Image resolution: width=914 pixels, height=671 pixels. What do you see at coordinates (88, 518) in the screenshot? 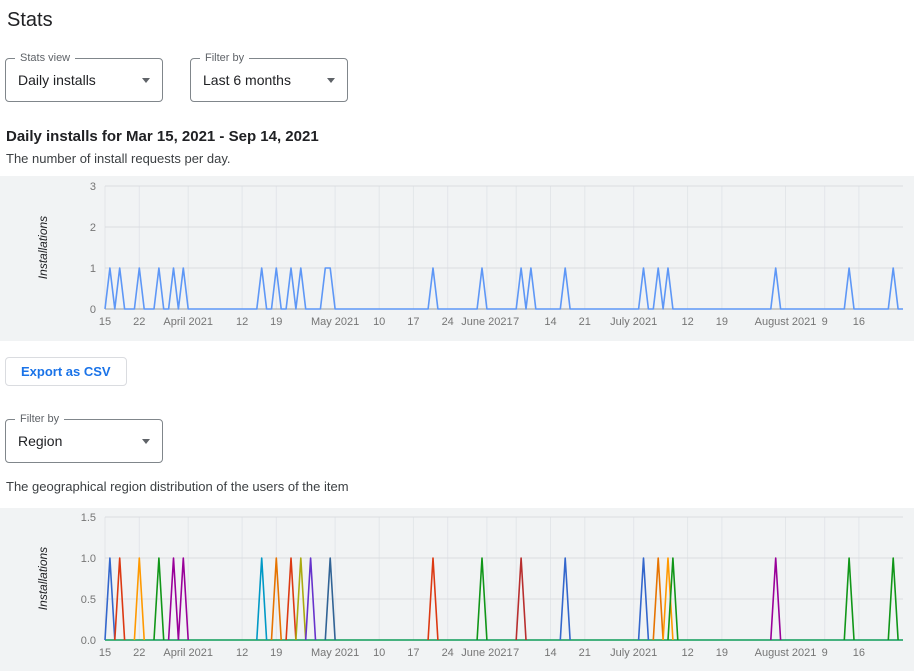
I see `svg-text: 1.5` at bounding box center [88, 518].